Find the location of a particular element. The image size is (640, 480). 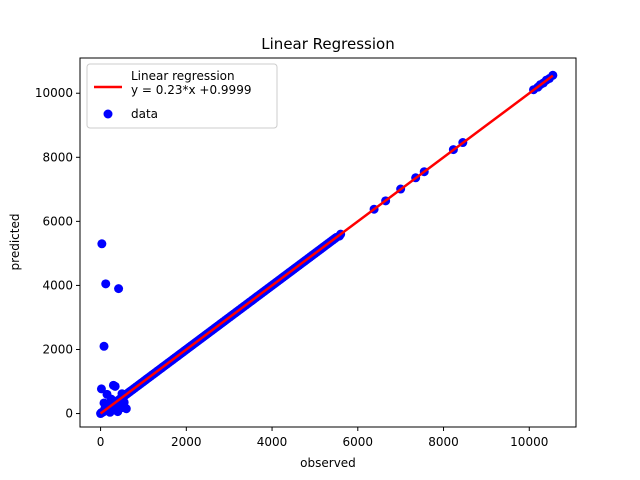

legend: Linear regression y = 0.23*x +0.9999 data is located at coordinates (182, 96).